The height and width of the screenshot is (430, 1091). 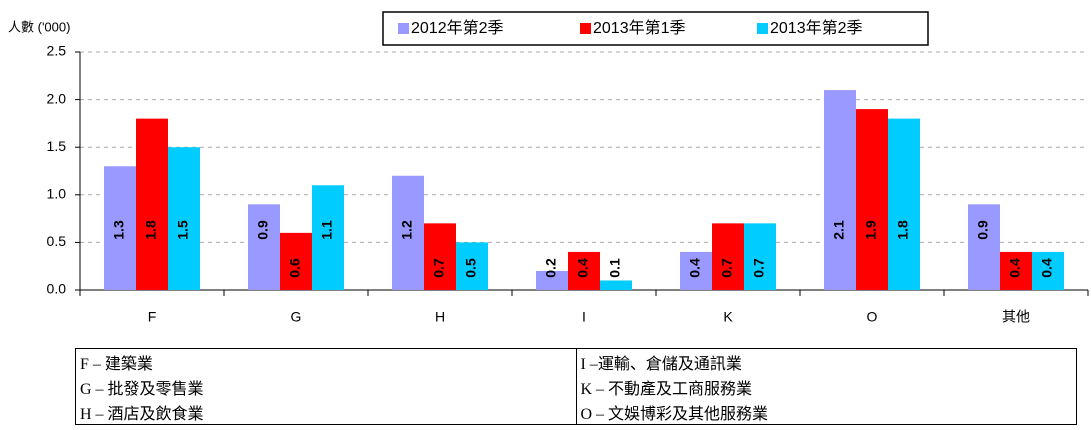 What do you see at coordinates (57, 98) in the screenshot?
I see `y-tick-label: 2.0` at bounding box center [57, 98].